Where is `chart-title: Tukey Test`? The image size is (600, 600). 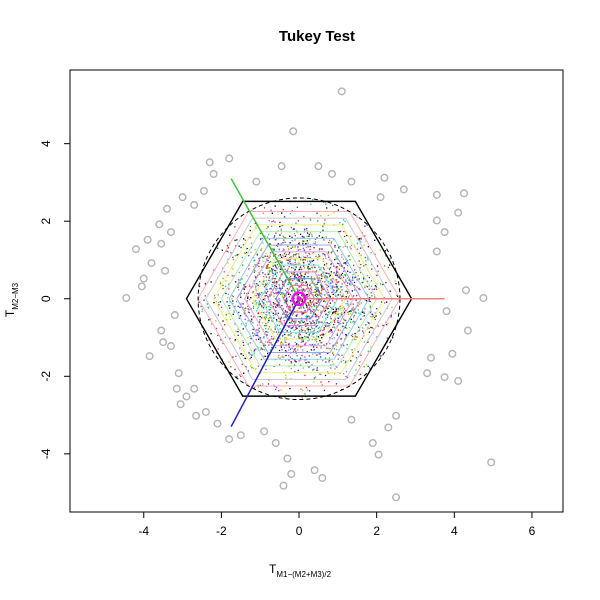 chart-title: Tukey Test is located at coordinates (317, 36).